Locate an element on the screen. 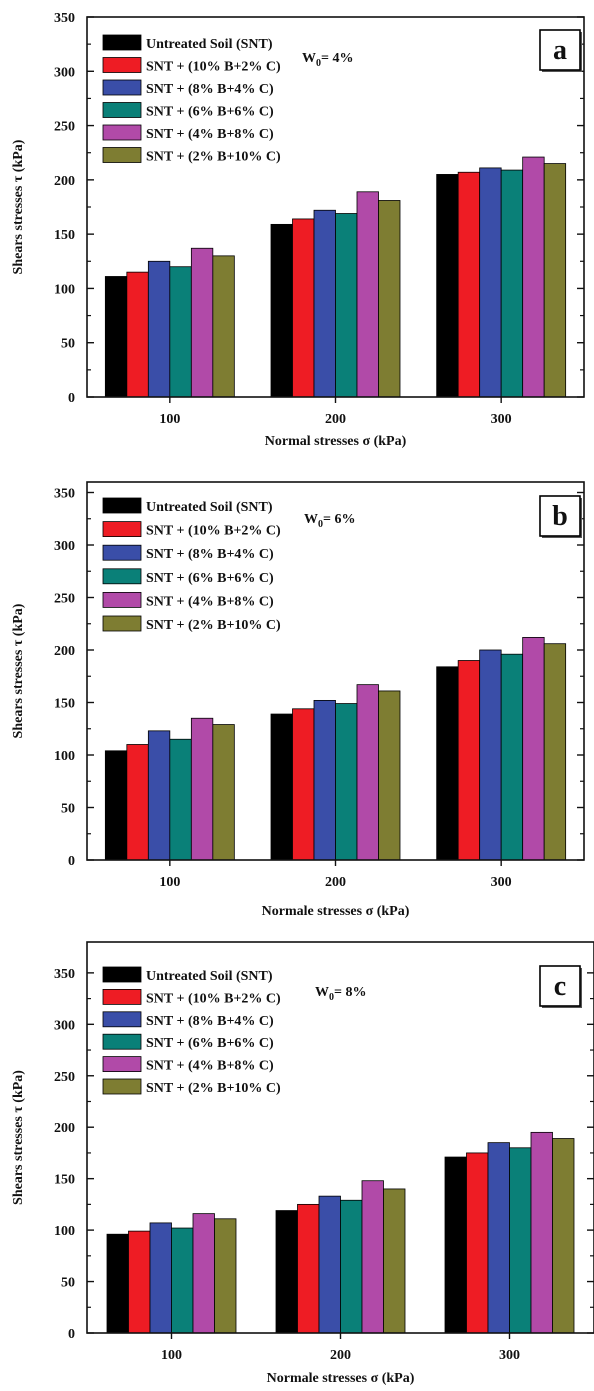  moisture-label-rest: = 6% is located at coordinates (339, 519).